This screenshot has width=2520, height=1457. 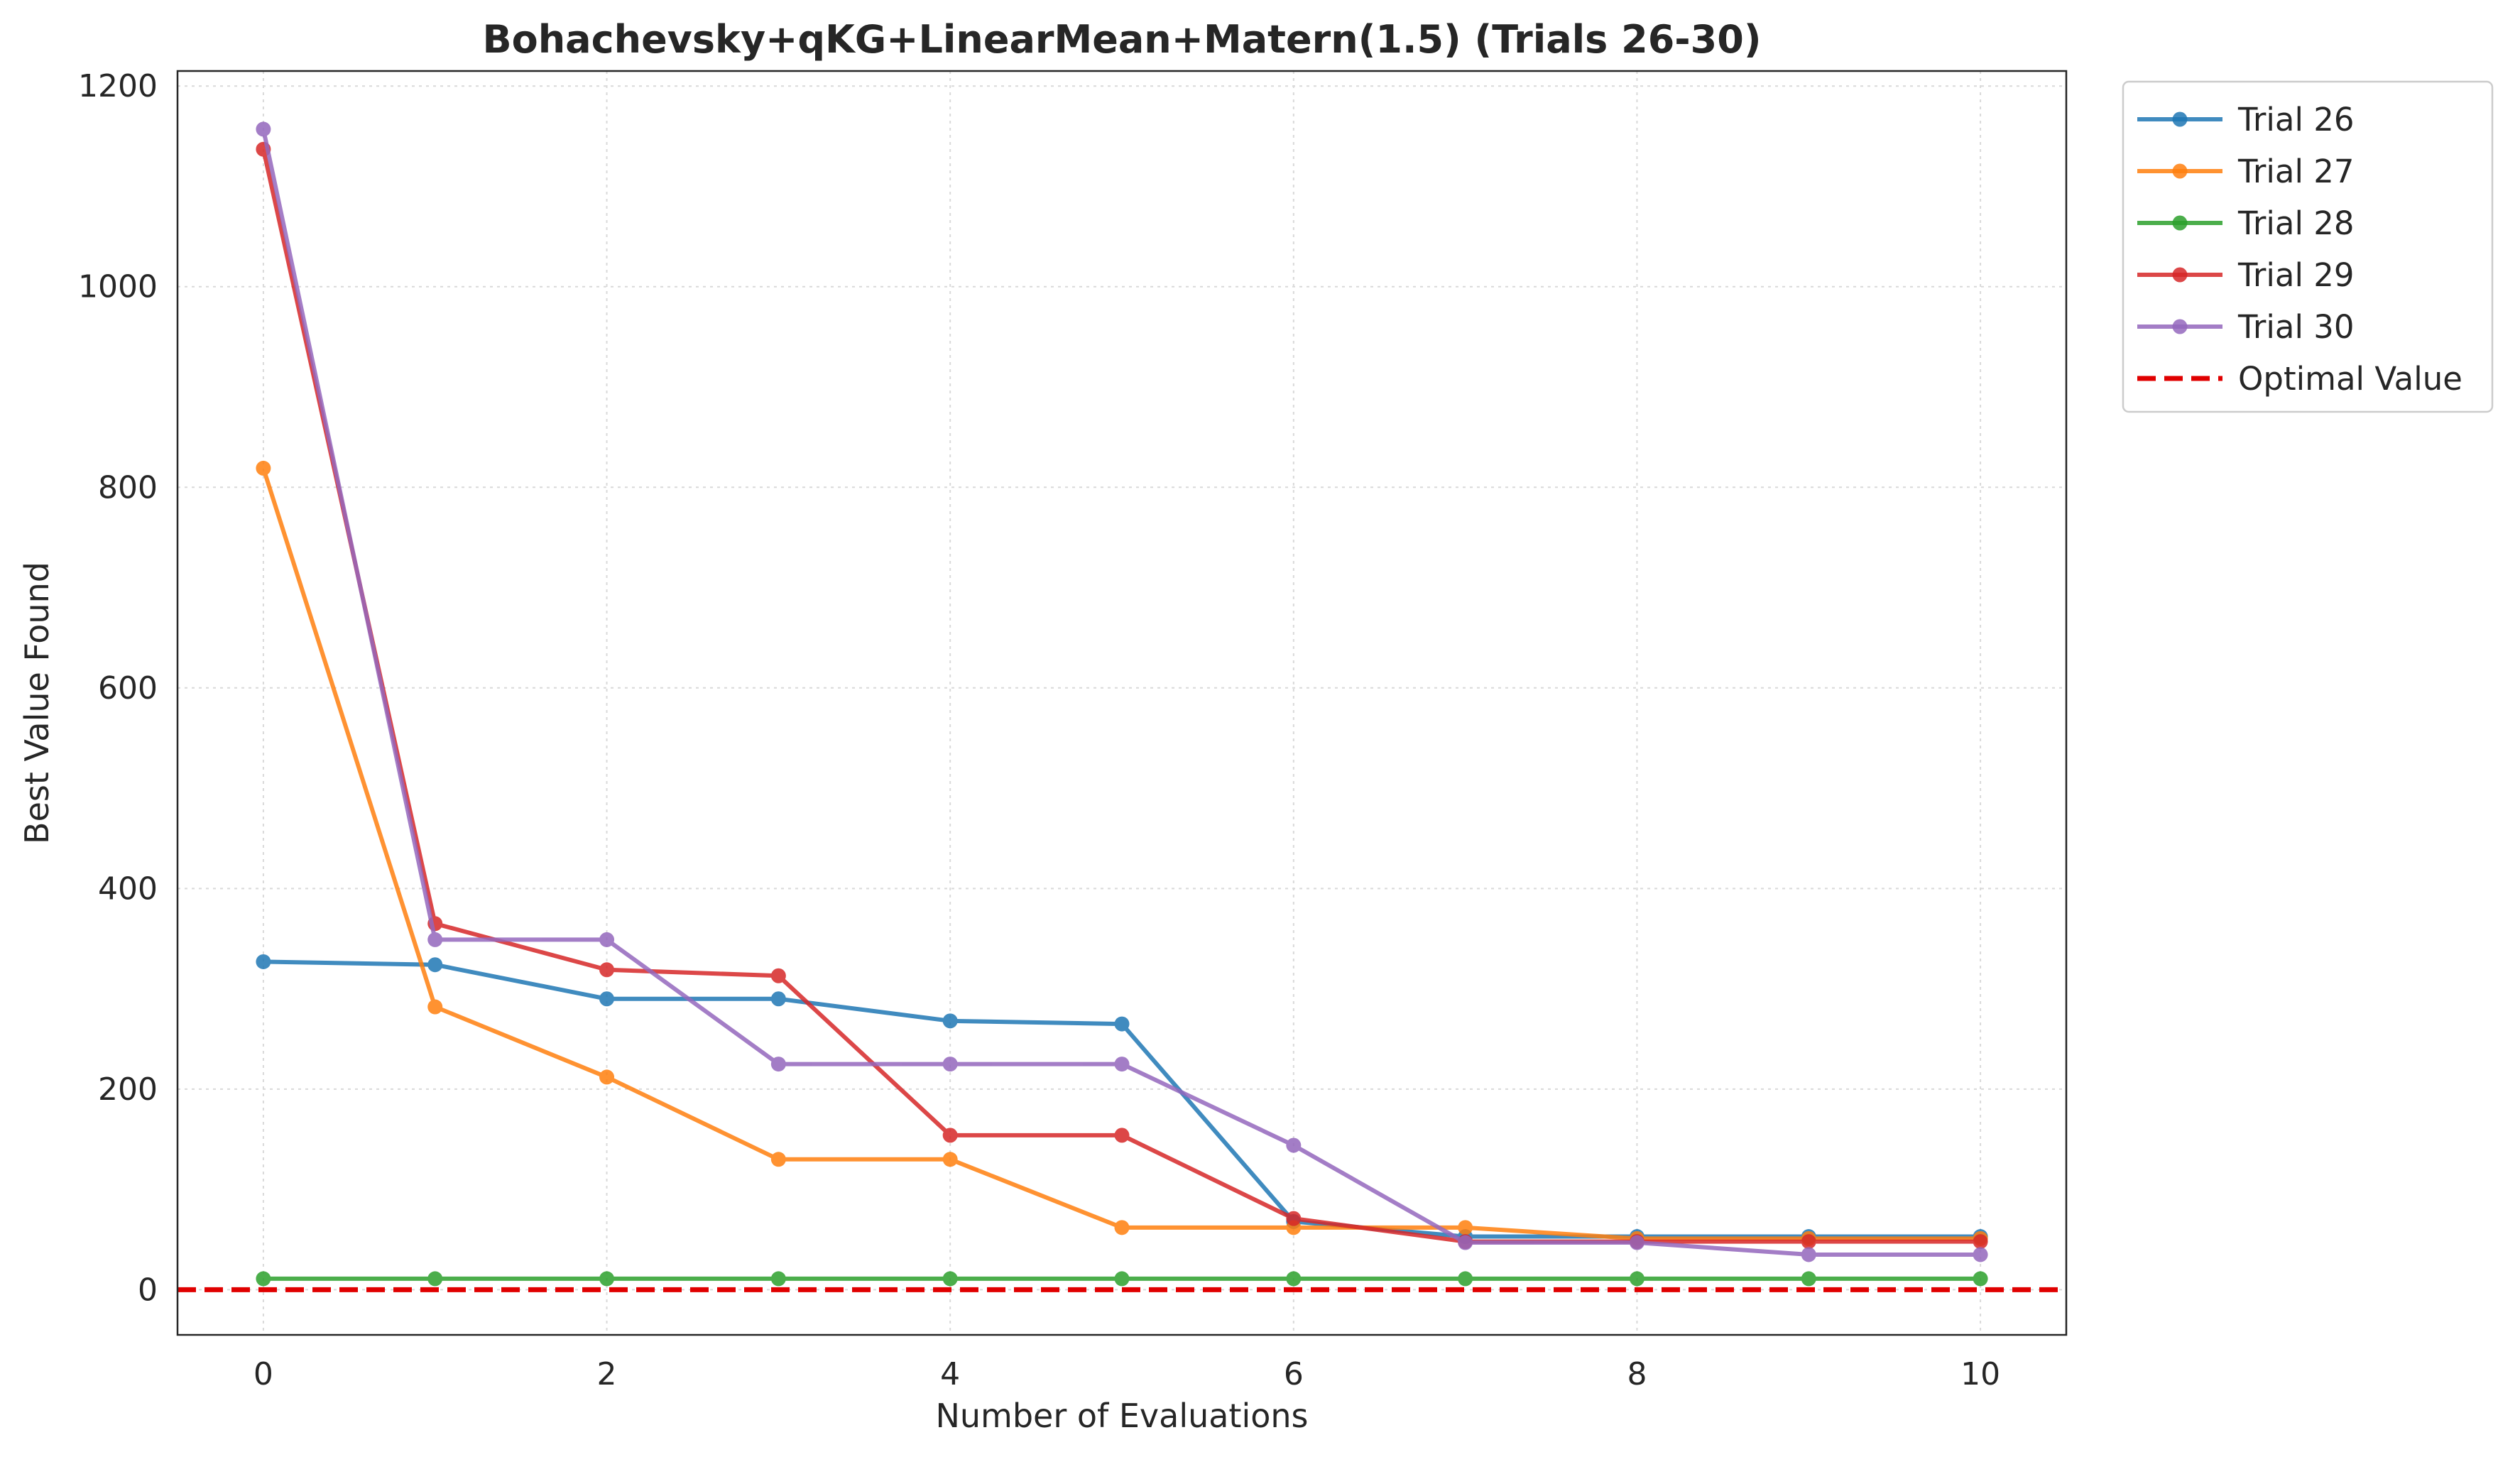 I want to click on x-tick-label: 6, so click(x=1294, y=1374).